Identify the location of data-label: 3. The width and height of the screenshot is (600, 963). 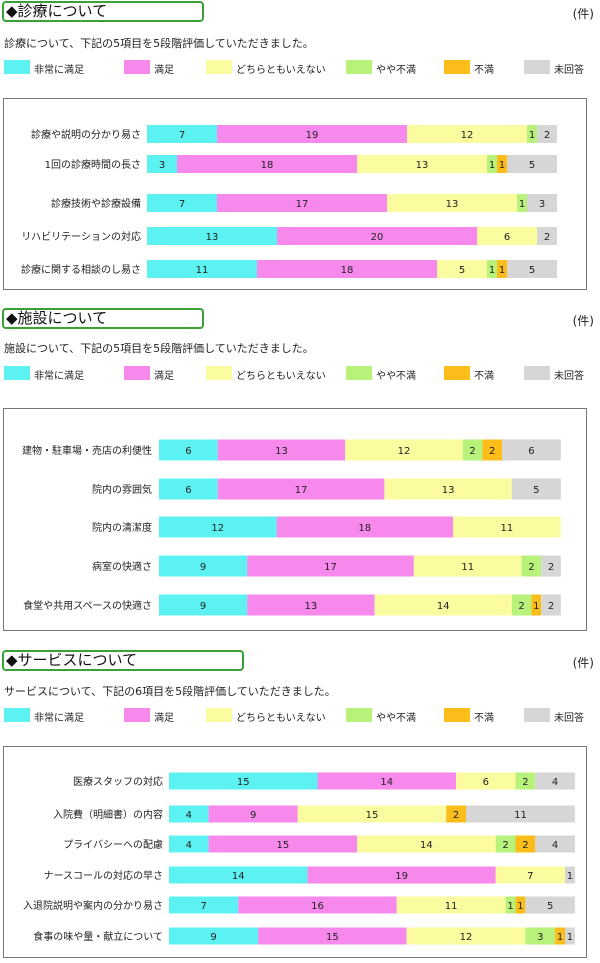
(542, 204).